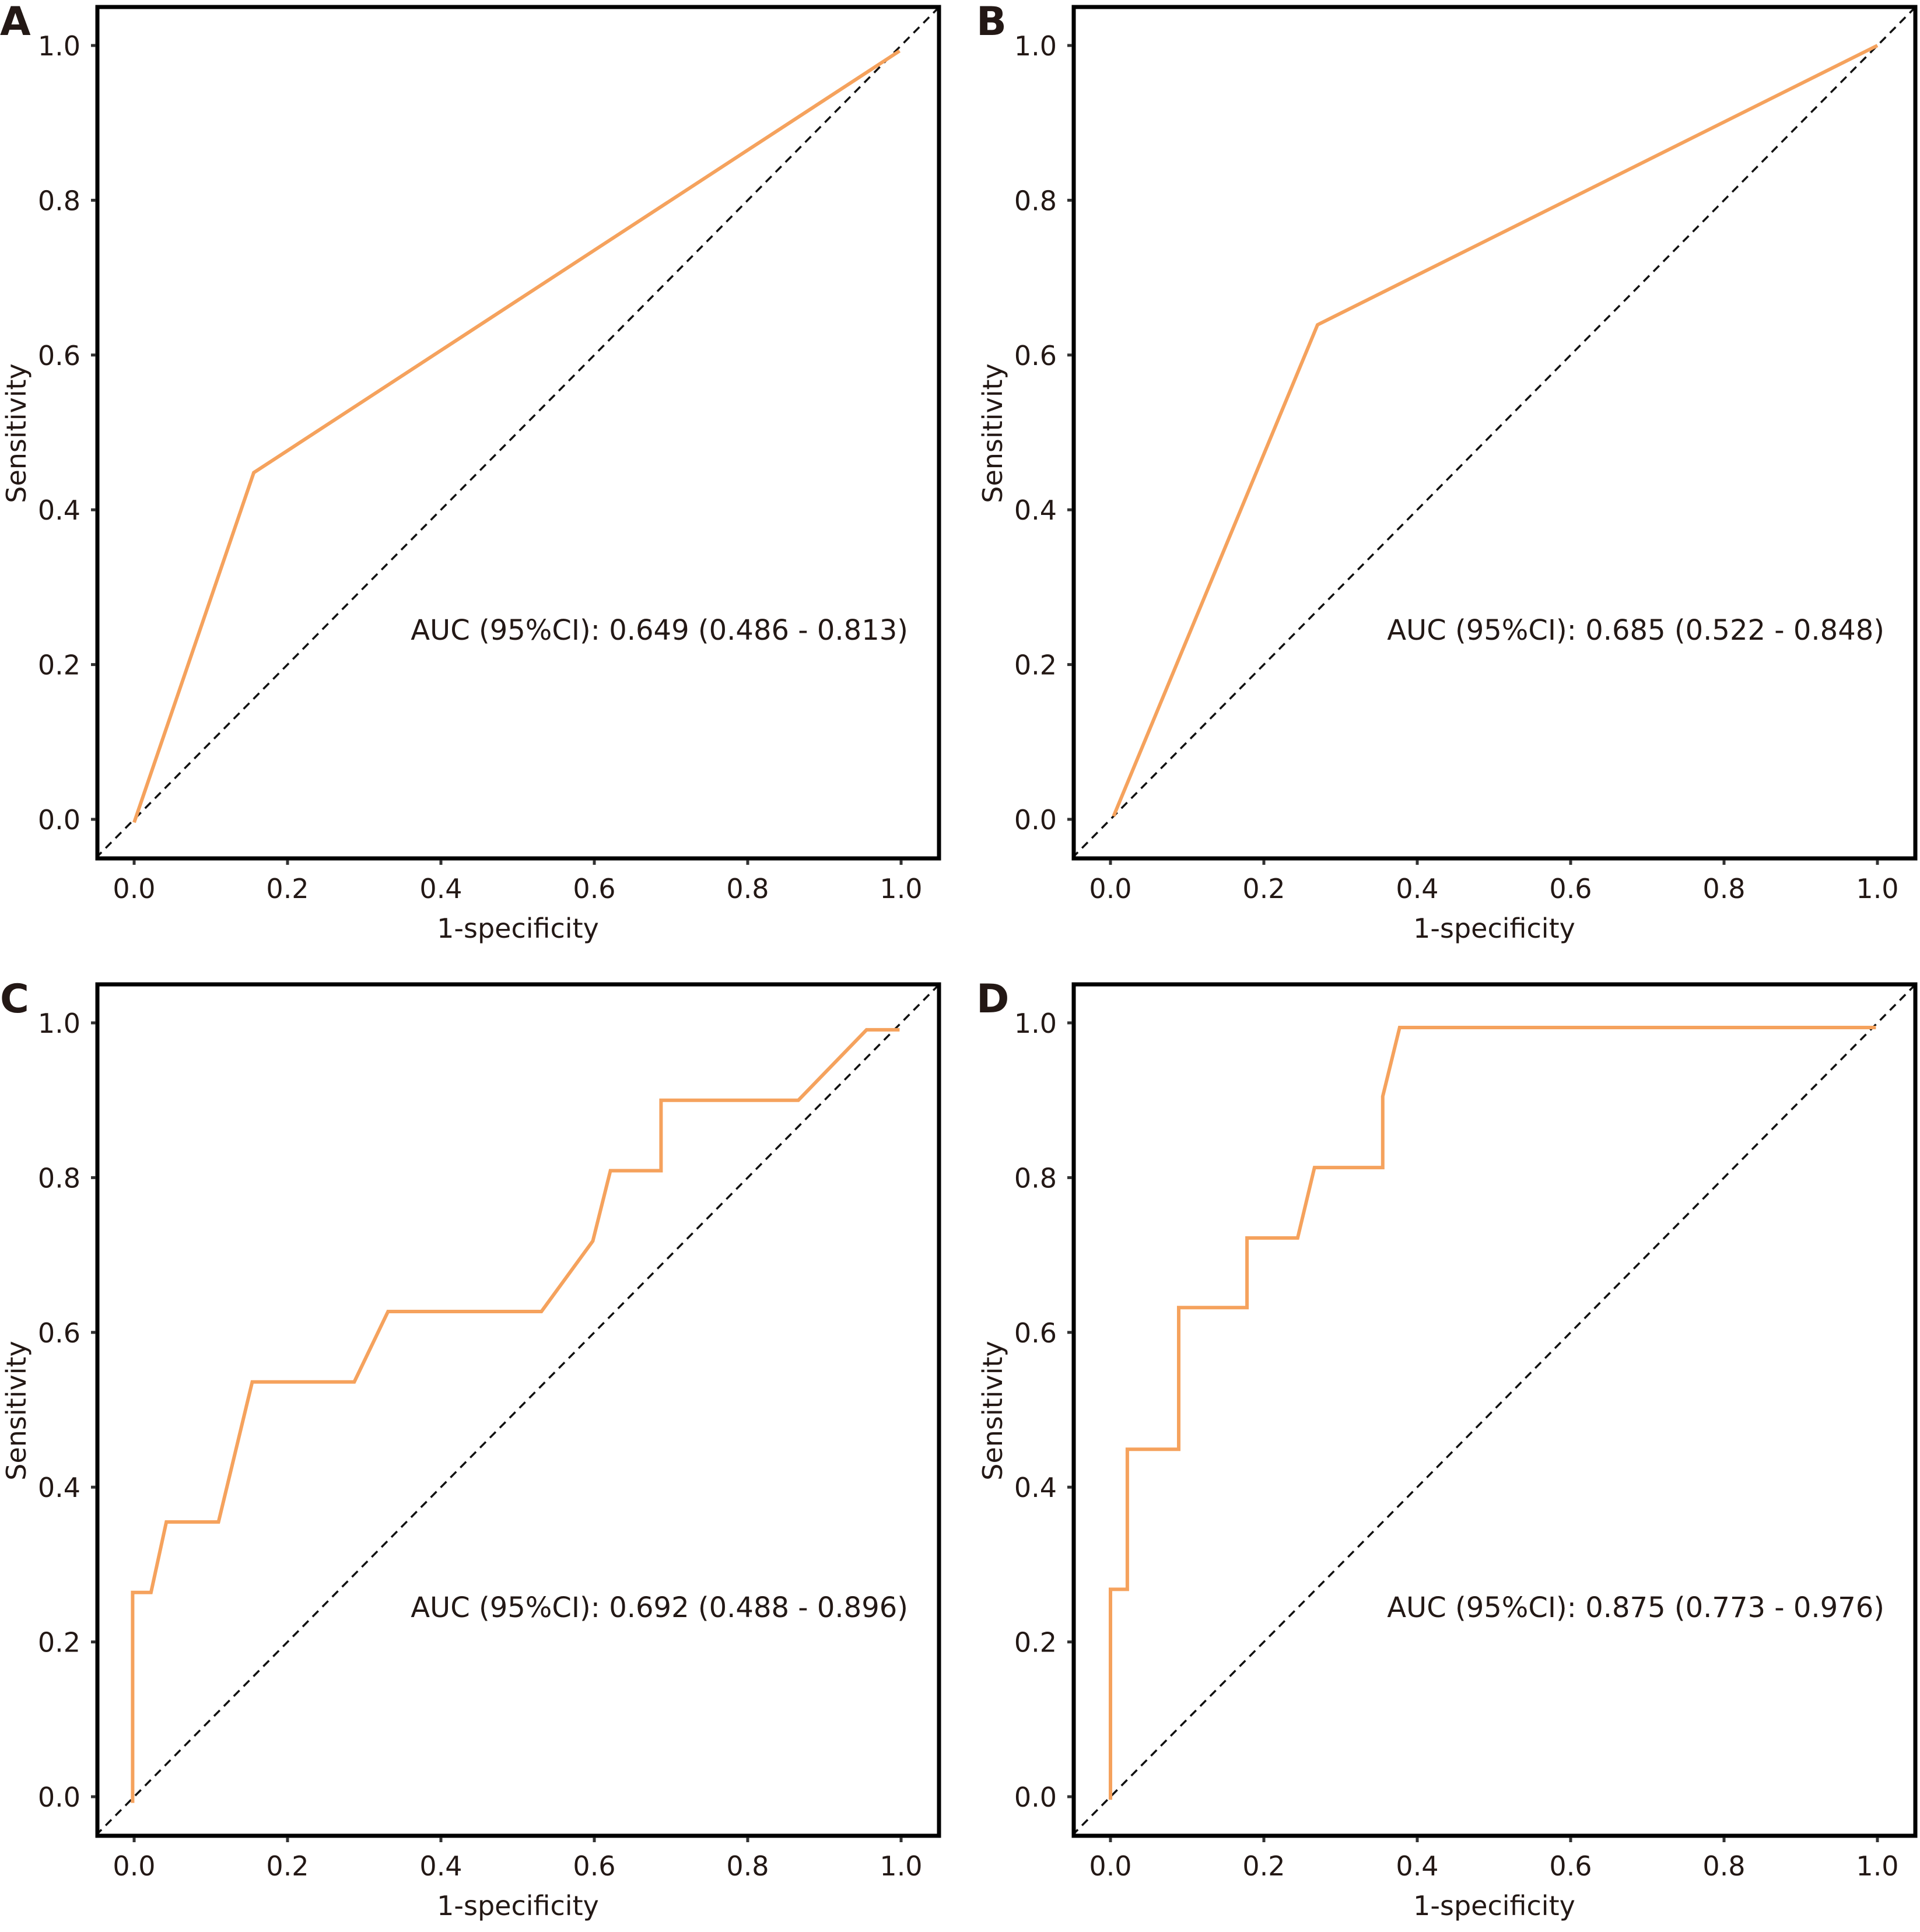 The width and height of the screenshot is (1920, 1932). What do you see at coordinates (1635, 1607) in the screenshot?
I see `auc-annotation: AUC (95%CI): 0.875 (0.773 - 0.976)` at bounding box center [1635, 1607].